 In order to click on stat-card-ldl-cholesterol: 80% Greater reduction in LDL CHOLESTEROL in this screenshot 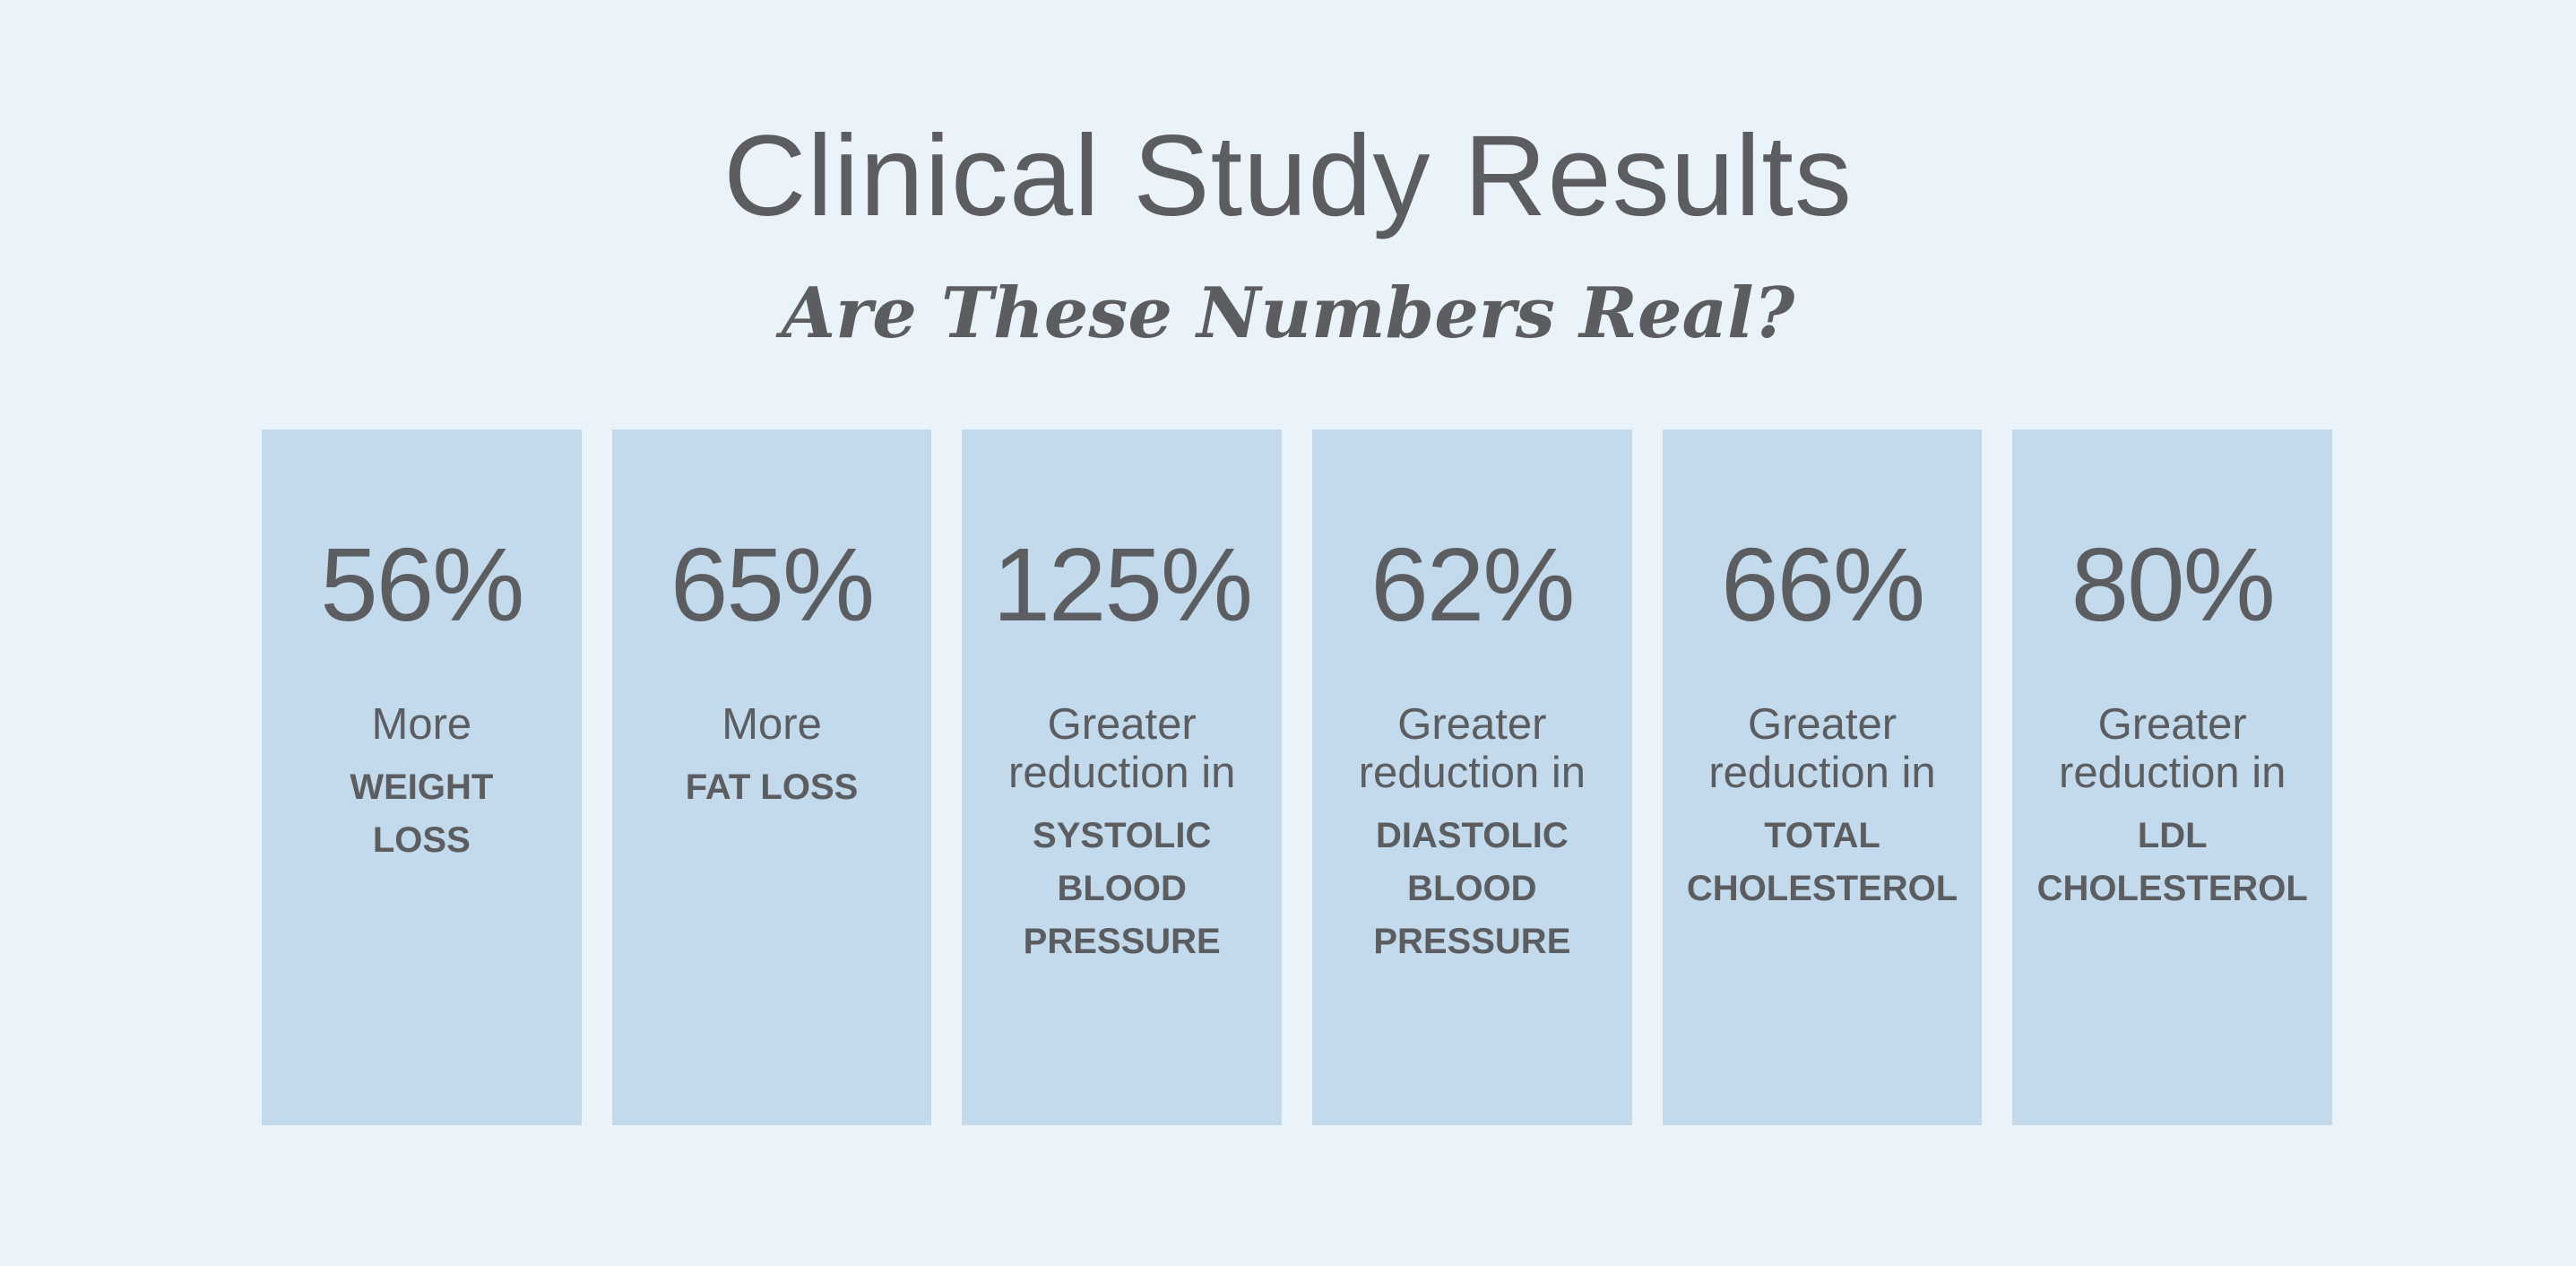, I will do `click(2172, 777)`.